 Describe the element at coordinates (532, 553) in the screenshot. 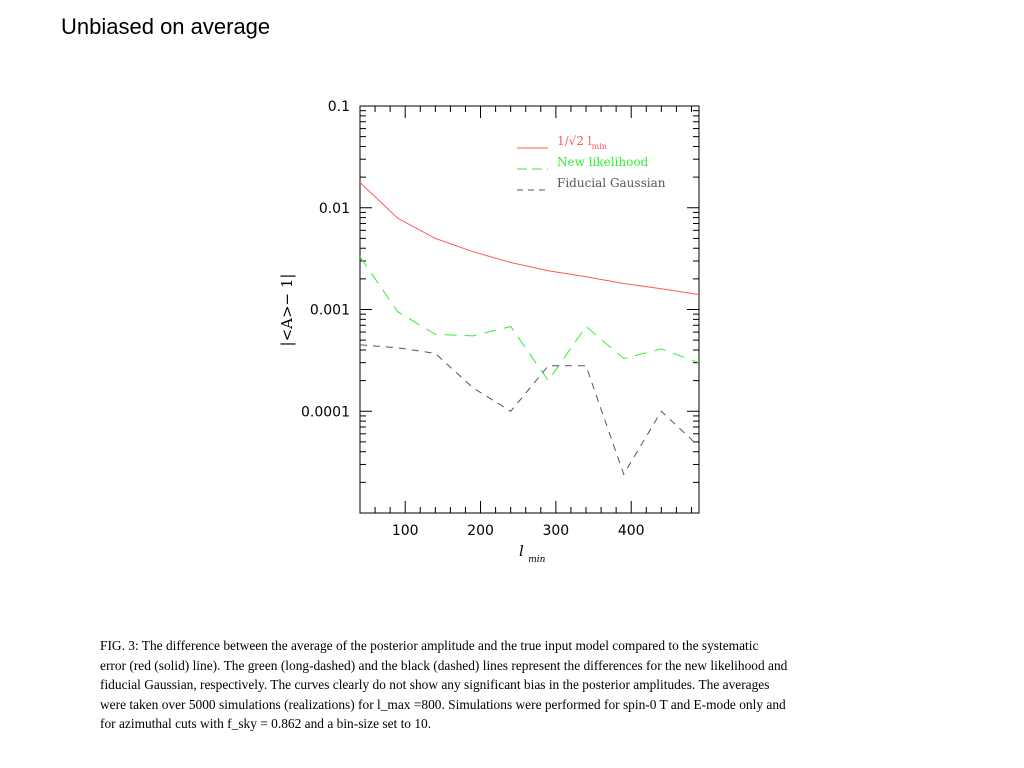

I see `x-axis-label: l min` at that location.